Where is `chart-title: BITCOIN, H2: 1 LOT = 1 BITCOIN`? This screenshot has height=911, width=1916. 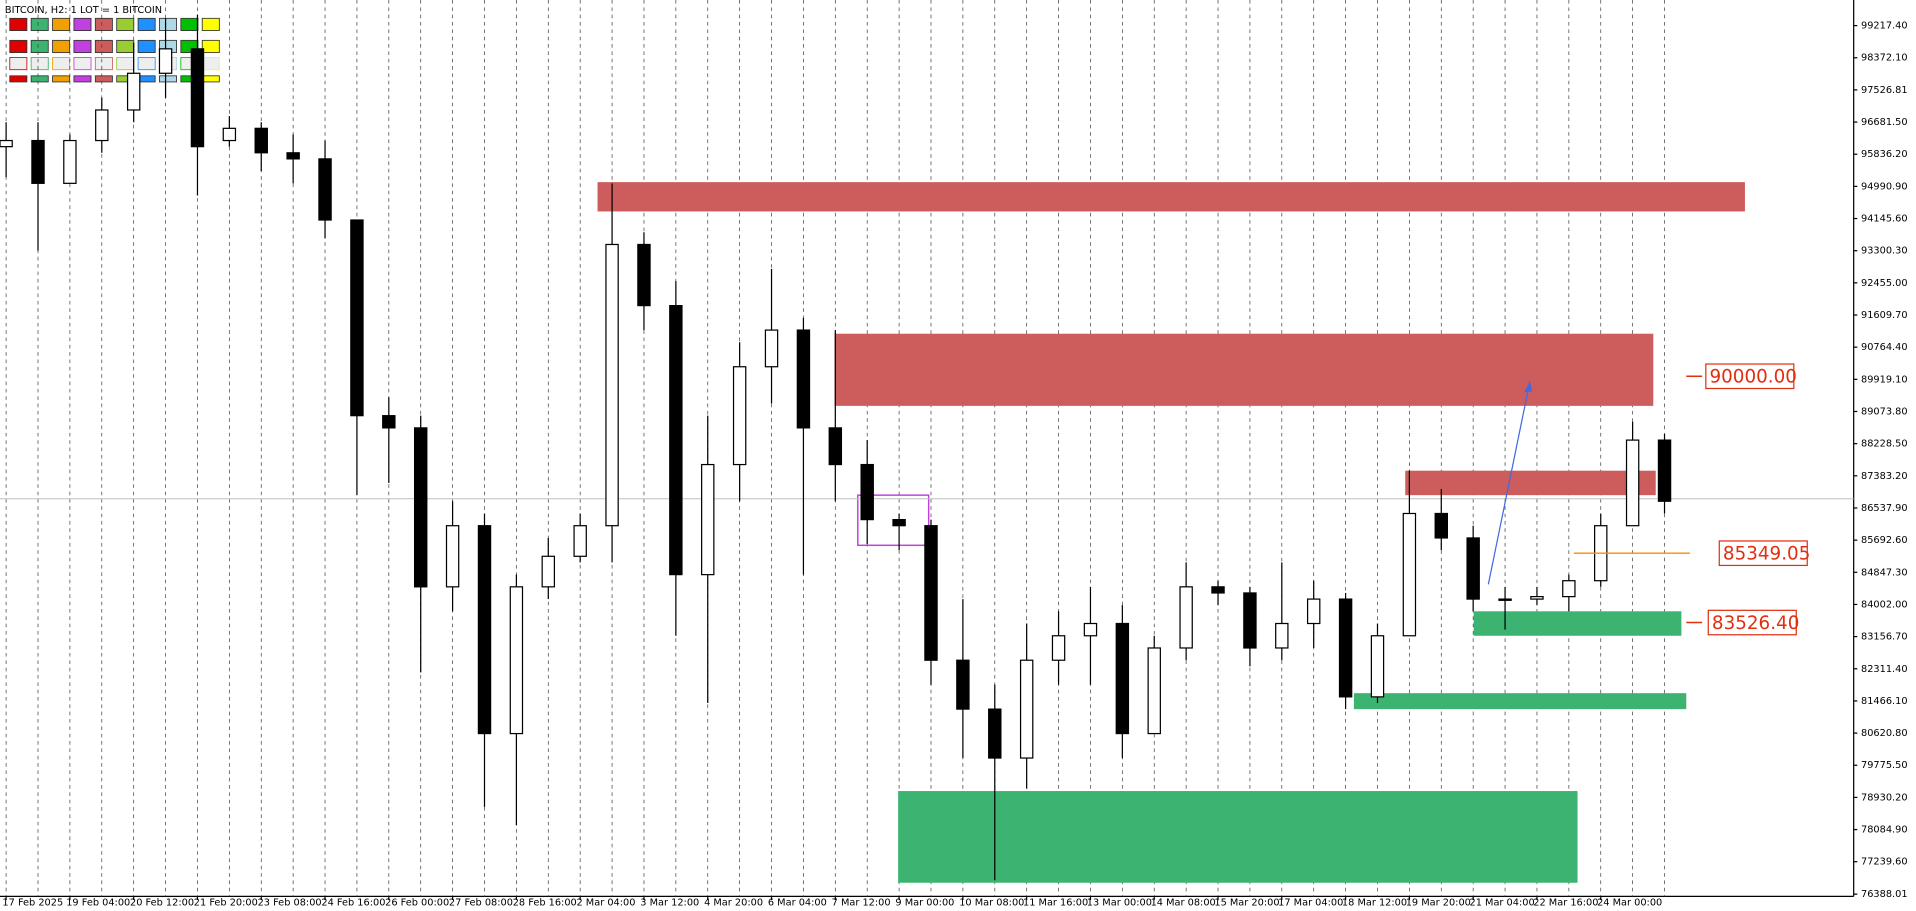
chart-title: BITCOIN, H2: 1 LOT = 1 BITCOIN is located at coordinates (83, 10).